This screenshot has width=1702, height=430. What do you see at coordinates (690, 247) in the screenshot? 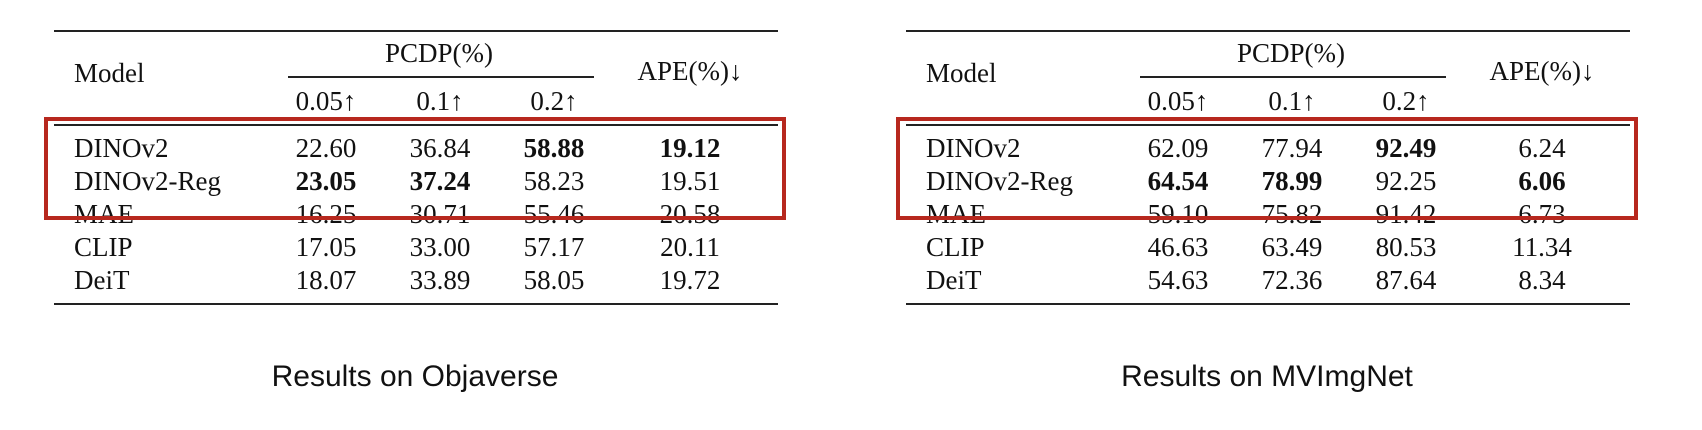
I see `cell-value: 20.11` at bounding box center [690, 247].